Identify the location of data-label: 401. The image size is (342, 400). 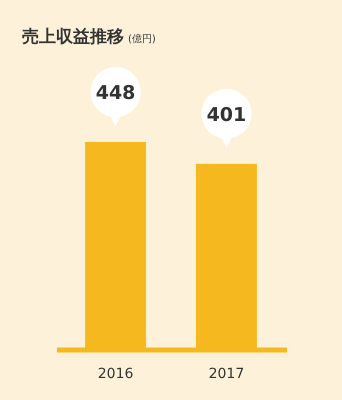
(226, 115).